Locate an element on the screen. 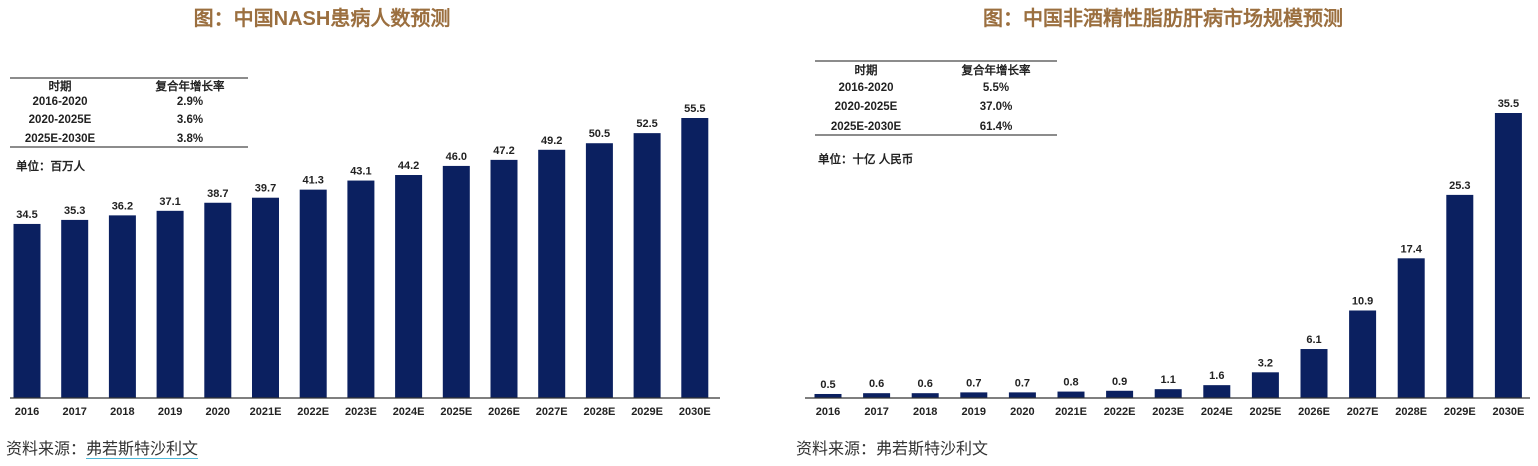 Image resolution: width=1538 pixels, height=466 pixels. table-cell: 2025E-2030E is located at coordinates (866, 127).